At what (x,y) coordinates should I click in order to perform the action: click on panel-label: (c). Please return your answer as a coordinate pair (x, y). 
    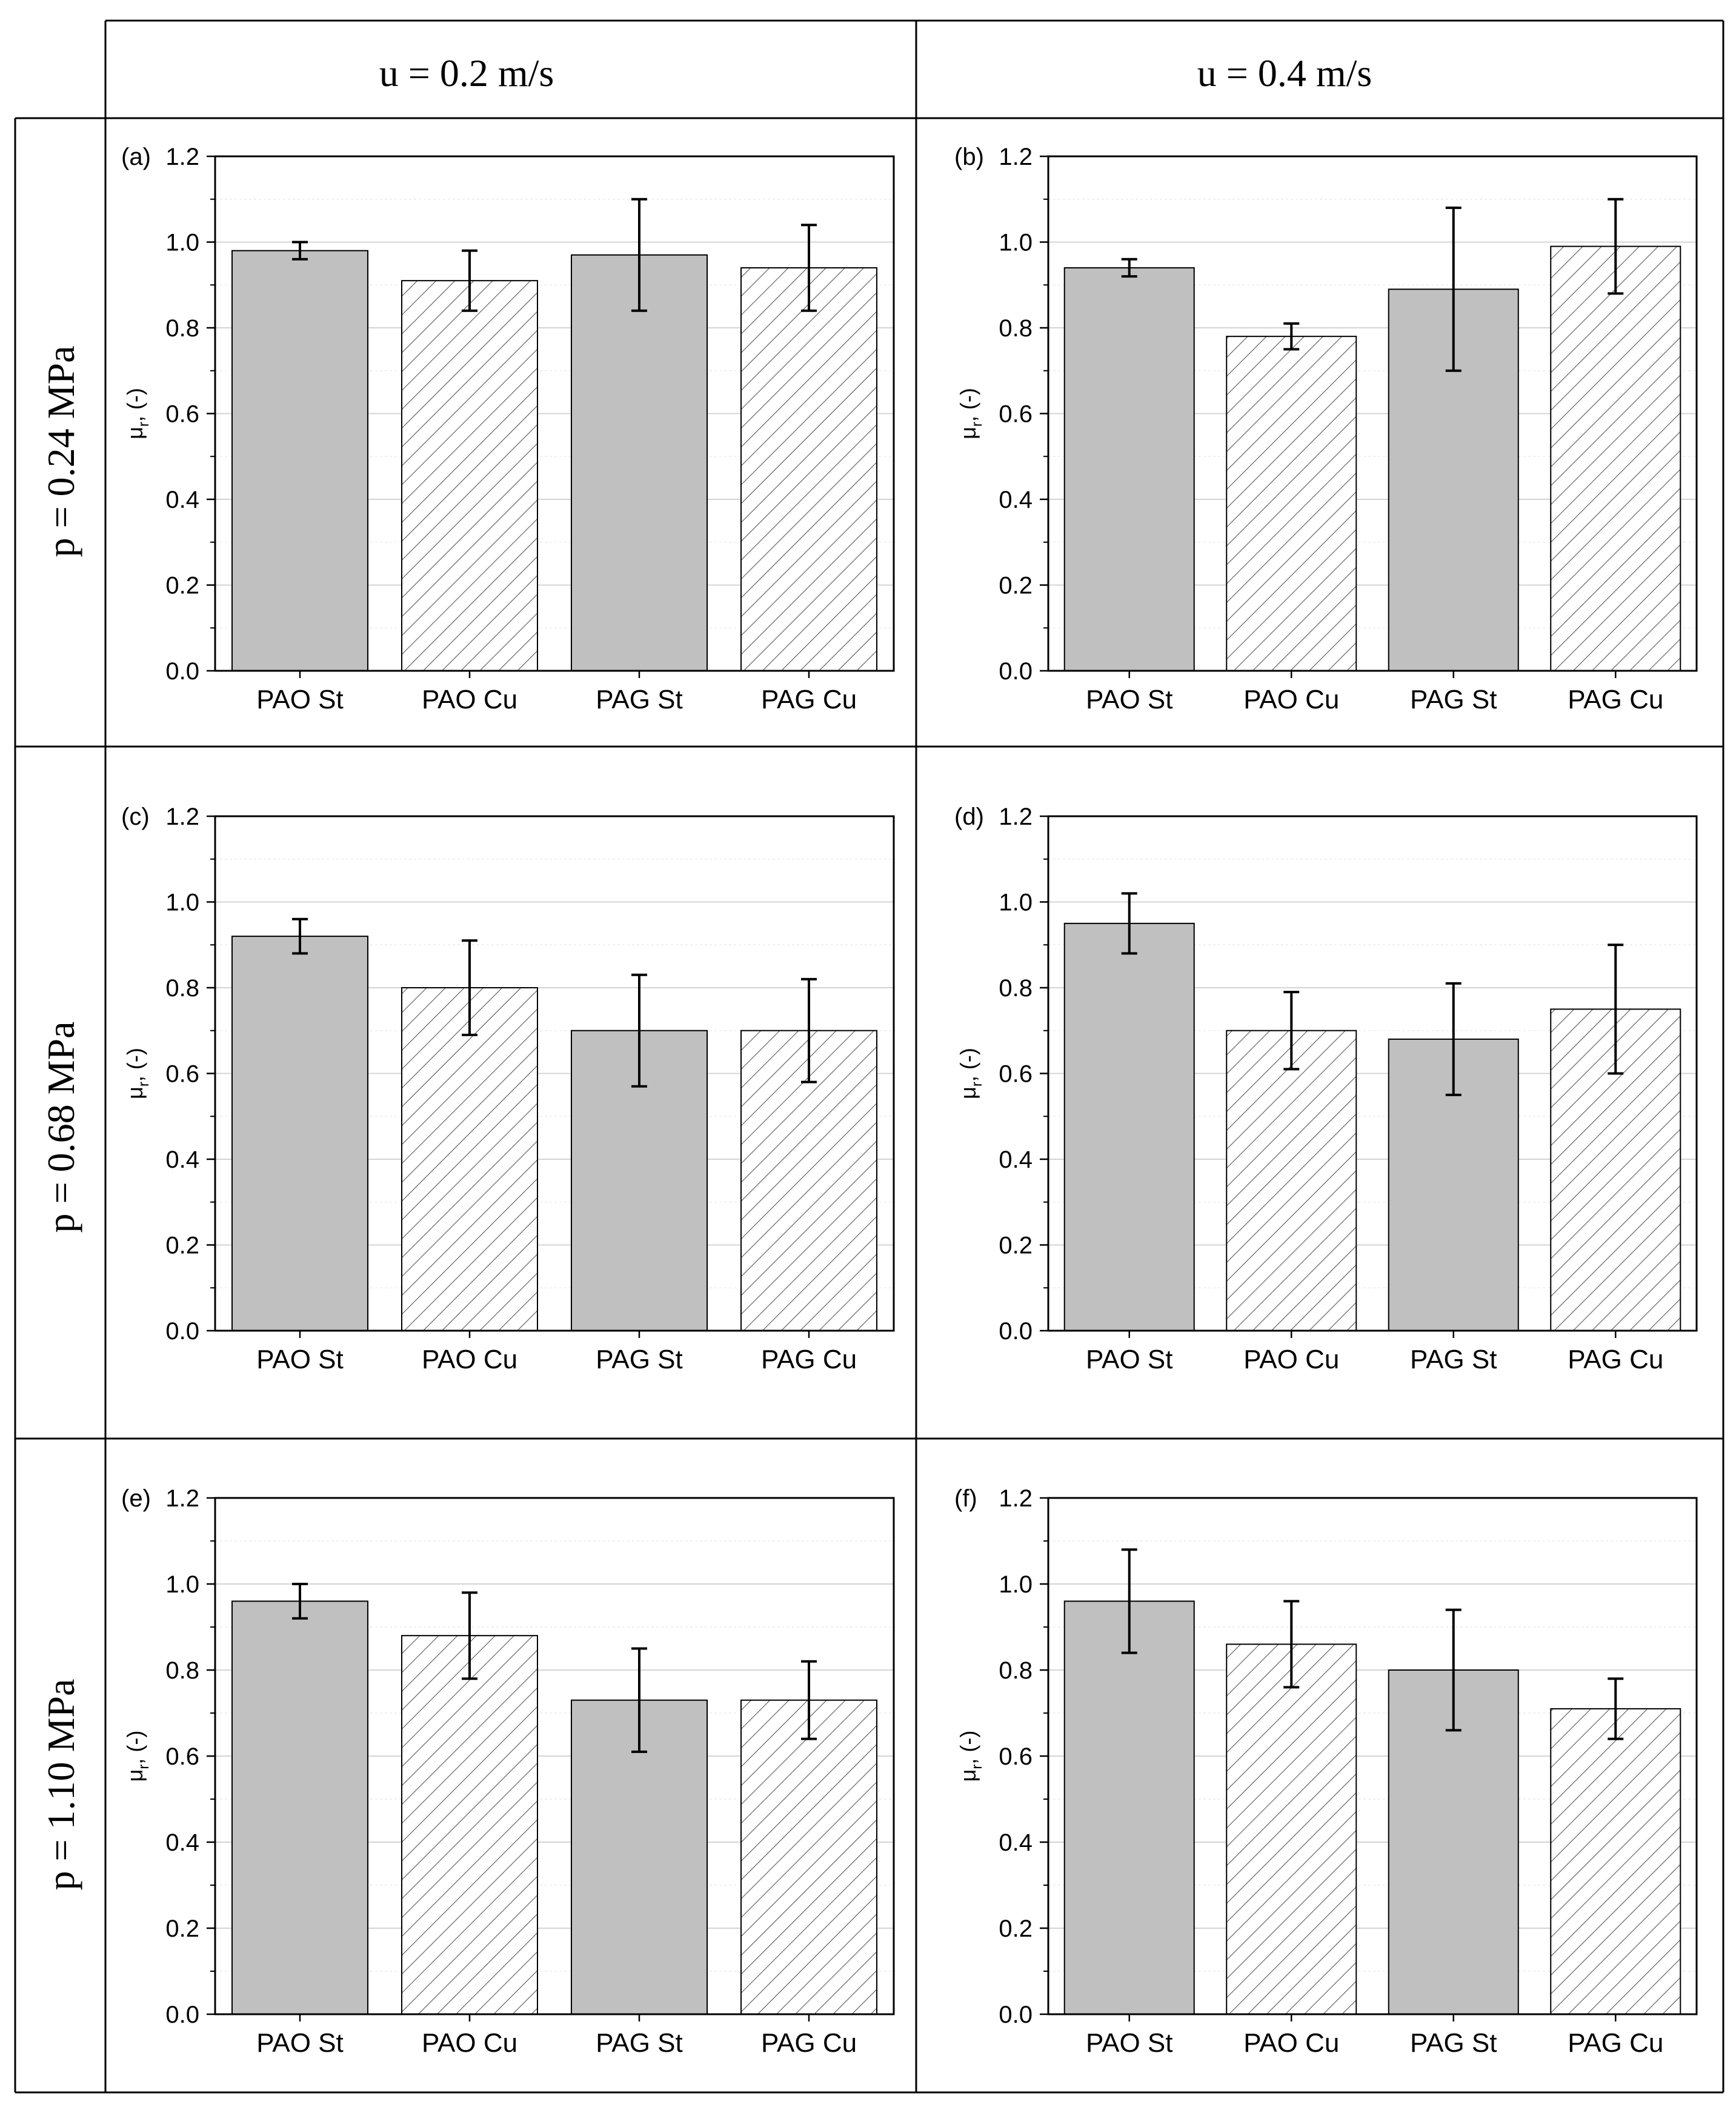
    Looking at the image, I should click on (135, 817).